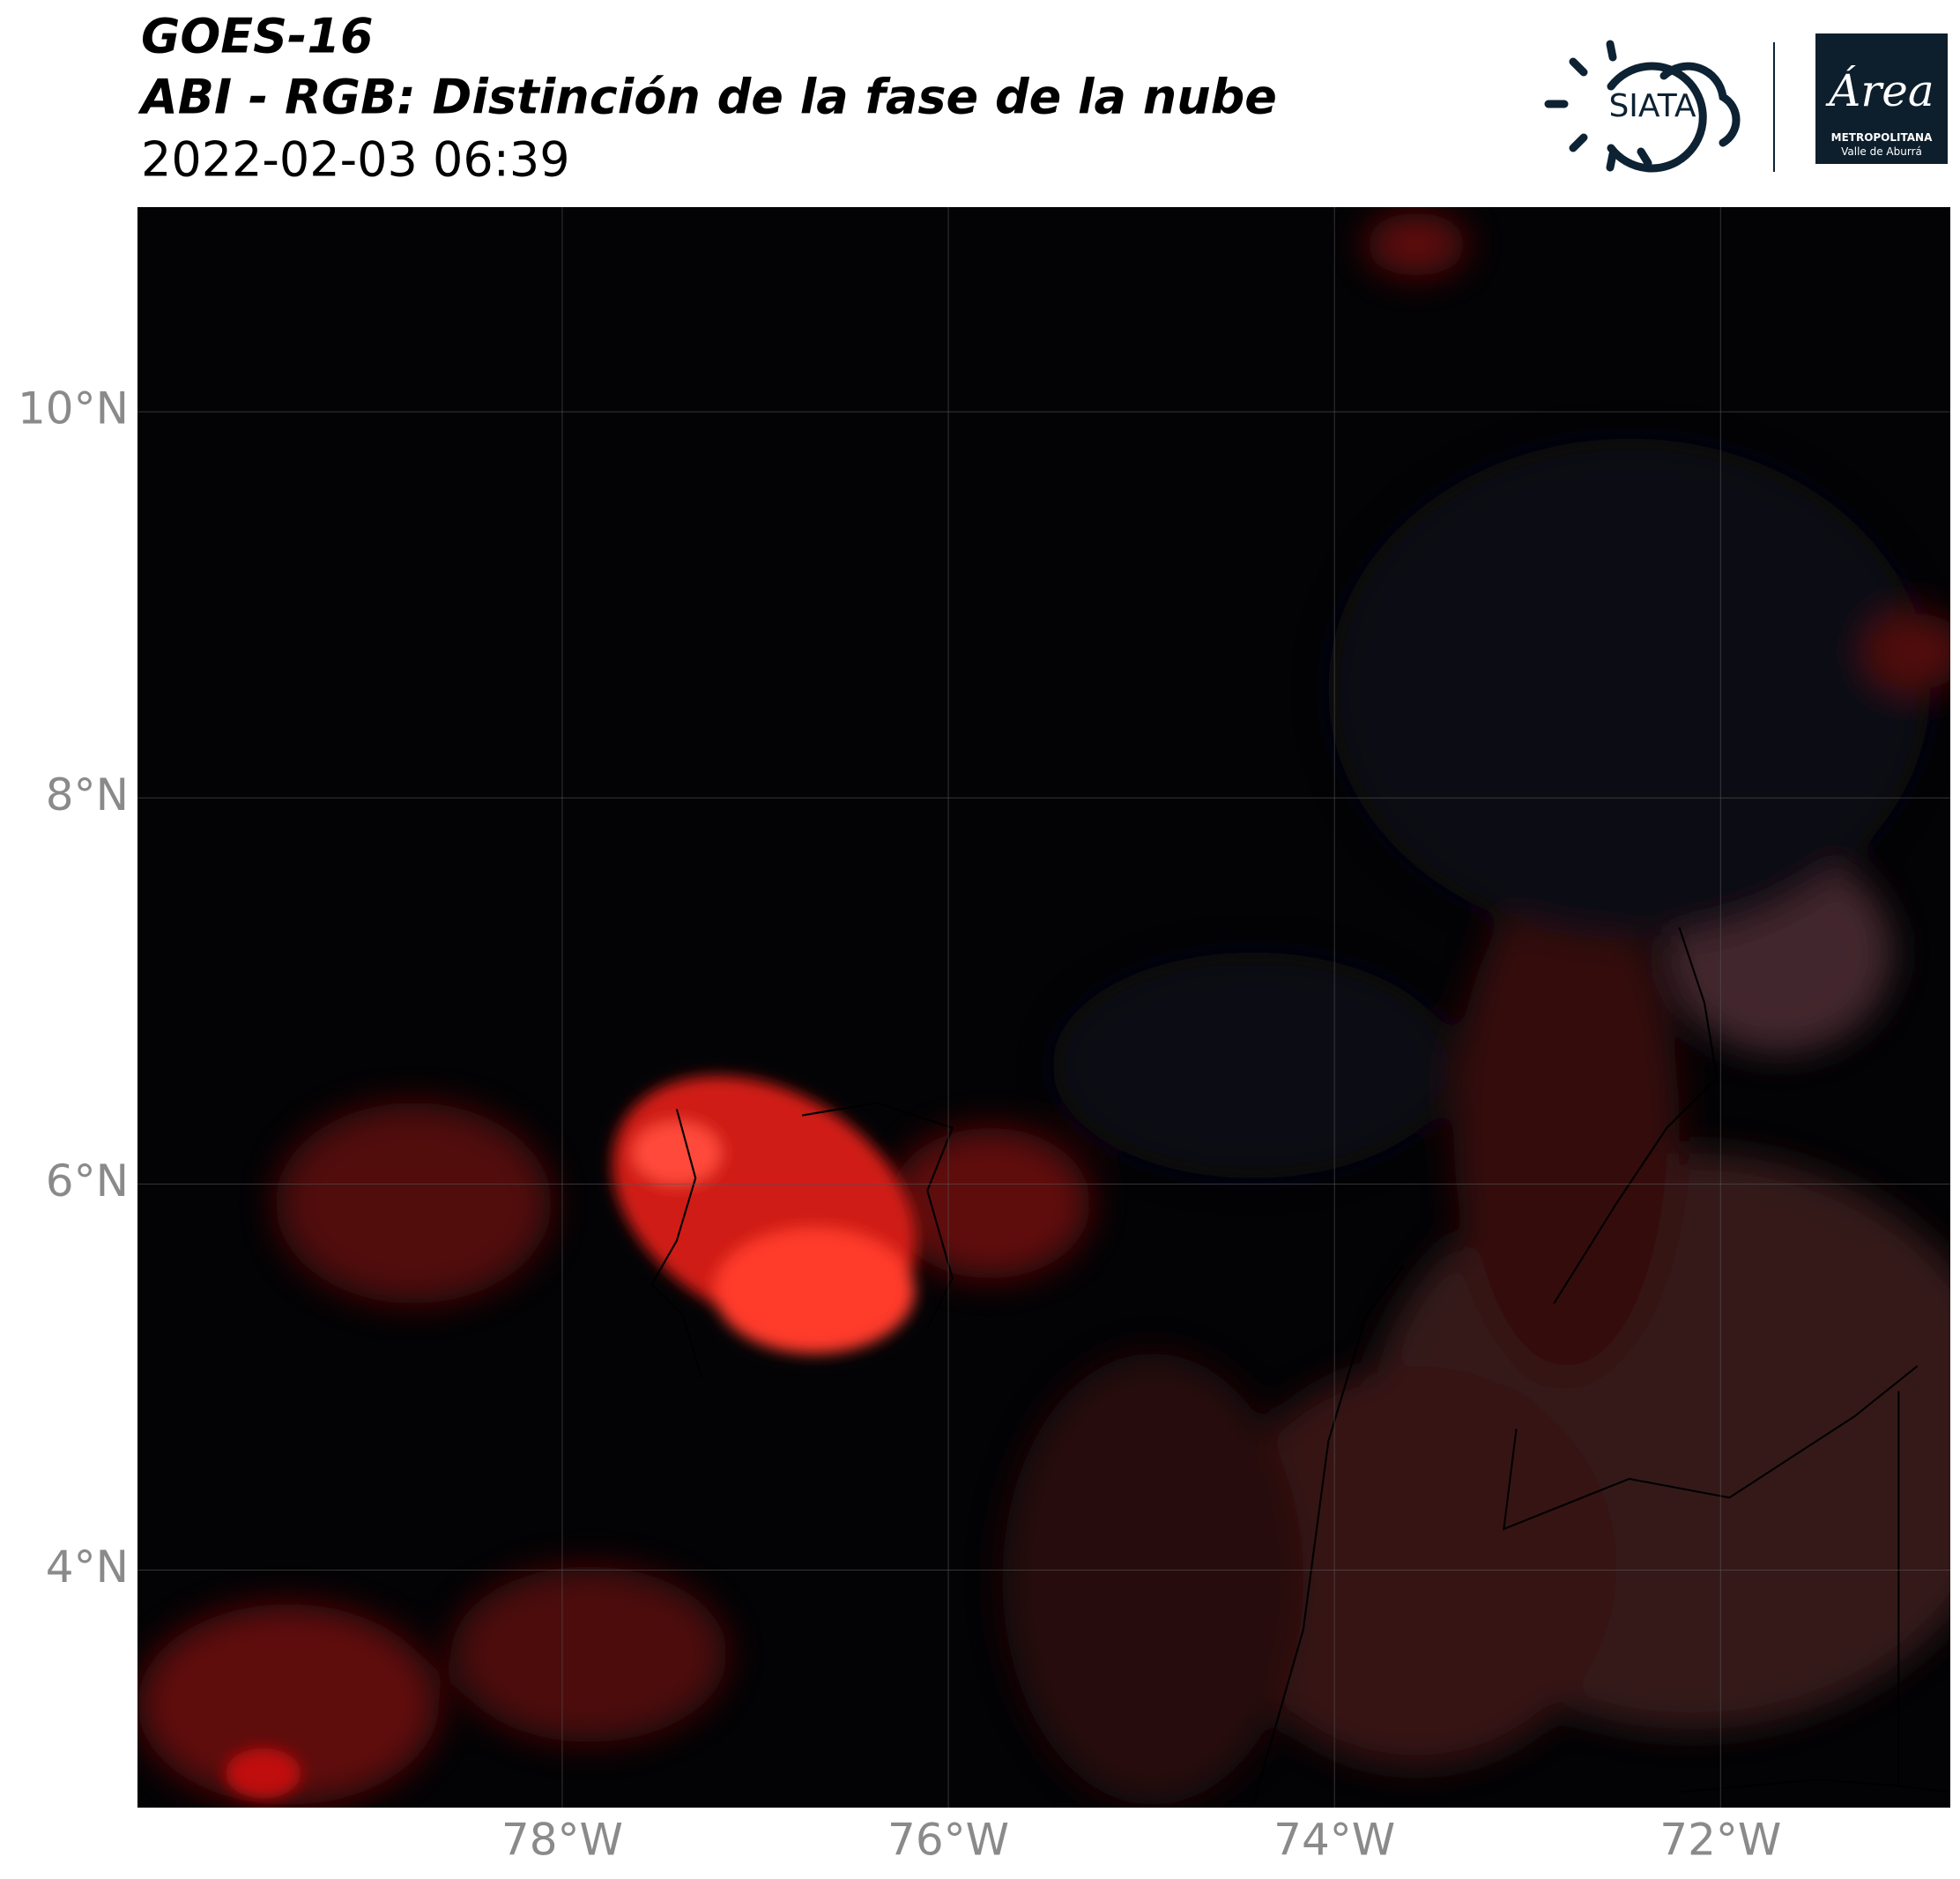  What do you see at coordinates (1879, 90) in the screenshot?
I see `area-text: Área` at bounding box center [1879, 90].